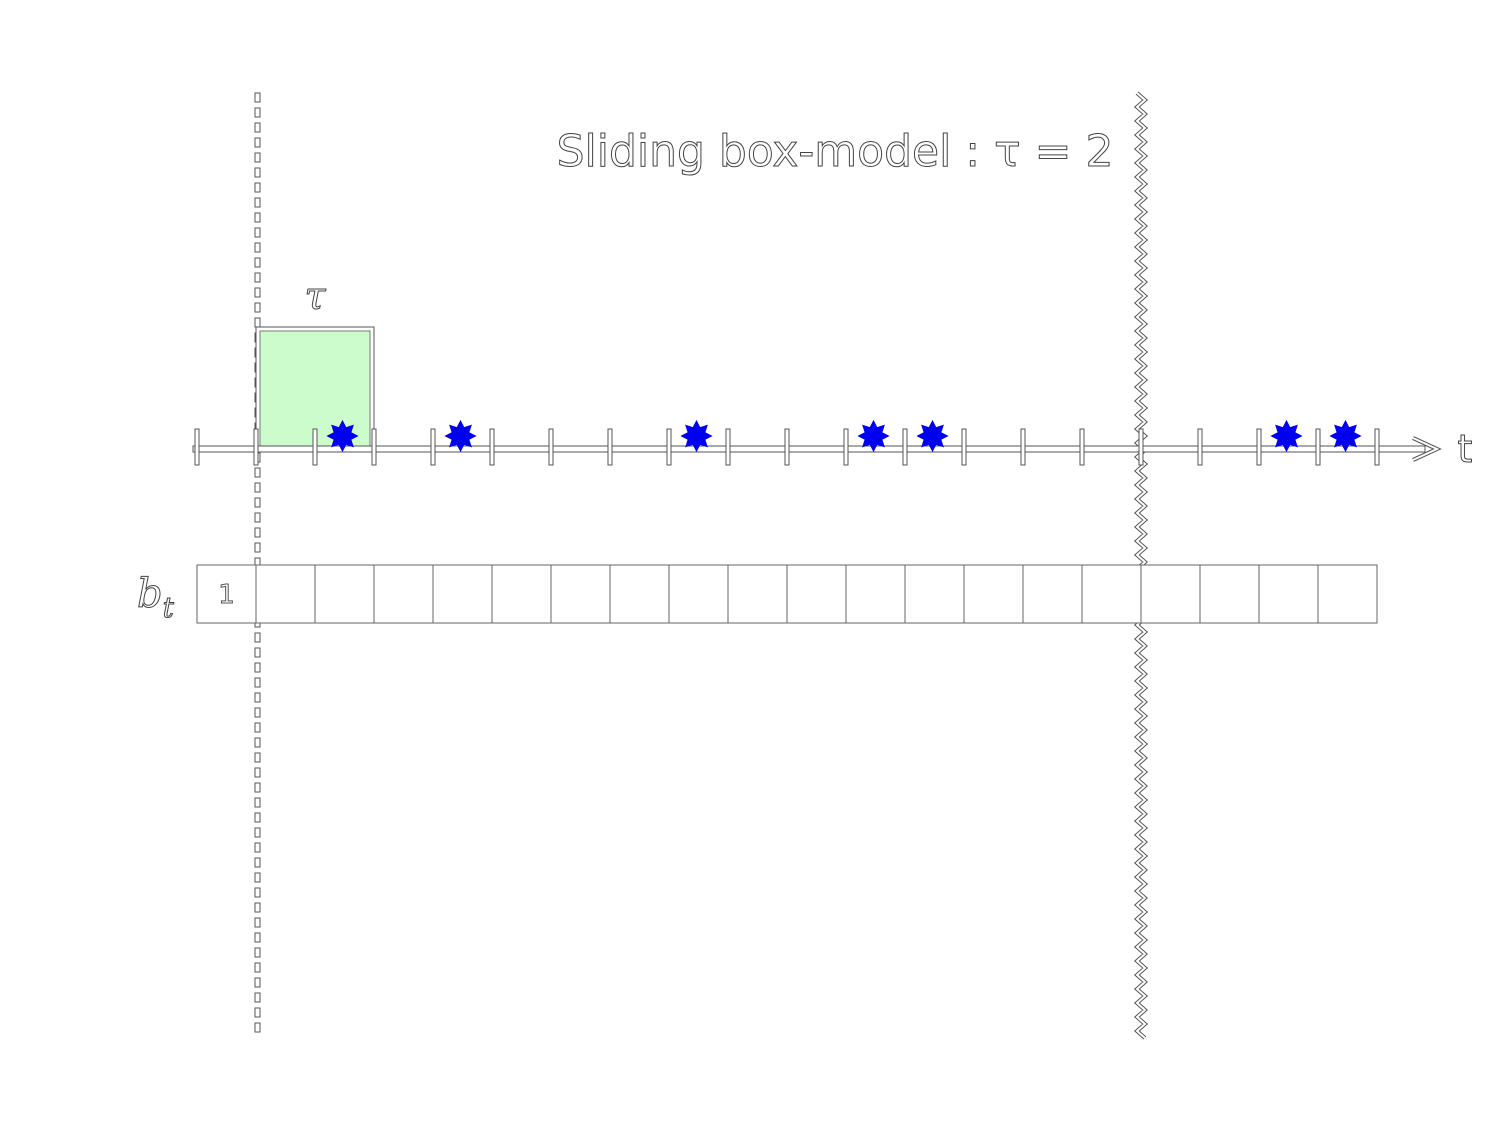 The width and height of the screenshot is (1512, 1134). What do you see at coordinates (835, 151) in the screenshot?
I see `diagram-title: Sliding box-model : τ = 2` at bounding box center [835, 151].